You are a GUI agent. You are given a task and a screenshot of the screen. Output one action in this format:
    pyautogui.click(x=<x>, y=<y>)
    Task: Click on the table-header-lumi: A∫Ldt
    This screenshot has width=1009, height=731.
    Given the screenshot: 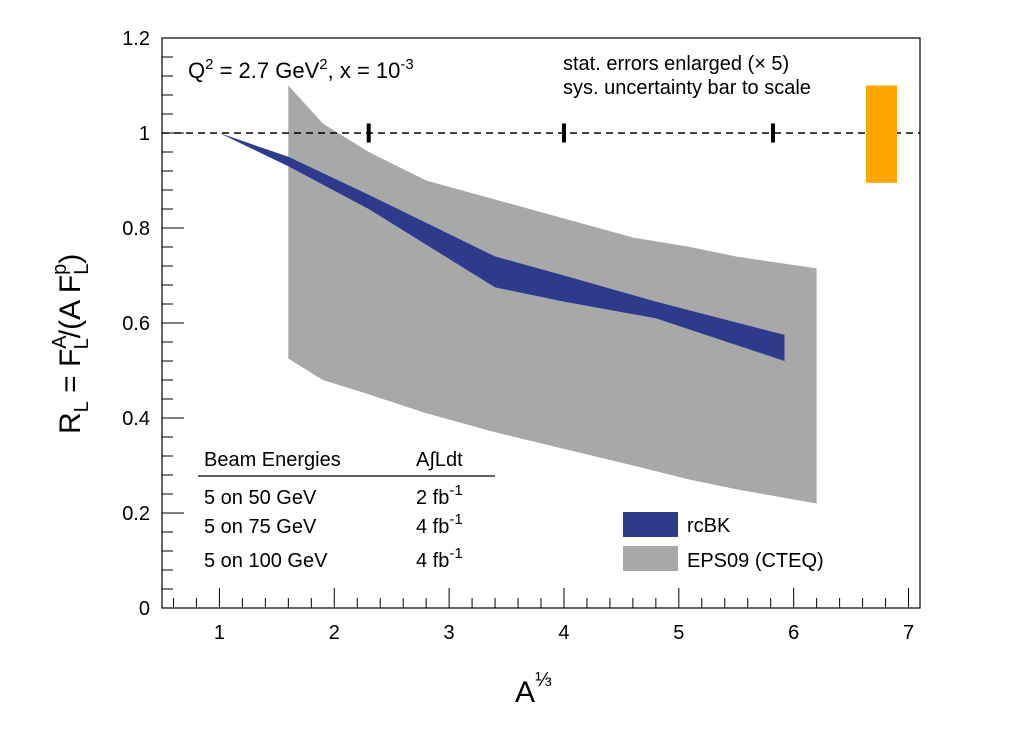 What is the action you would take?
    pyautogui.click(x=439, y=460)
    